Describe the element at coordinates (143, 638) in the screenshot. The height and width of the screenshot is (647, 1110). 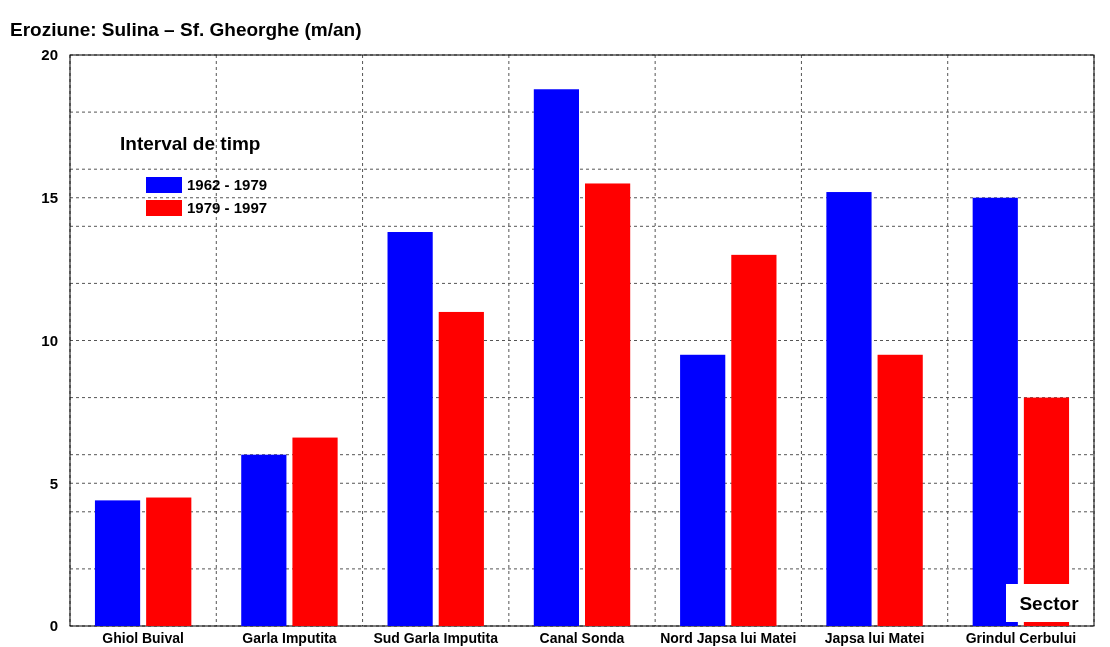
I see `x-tick-label: Ghiol Buival` at that location.